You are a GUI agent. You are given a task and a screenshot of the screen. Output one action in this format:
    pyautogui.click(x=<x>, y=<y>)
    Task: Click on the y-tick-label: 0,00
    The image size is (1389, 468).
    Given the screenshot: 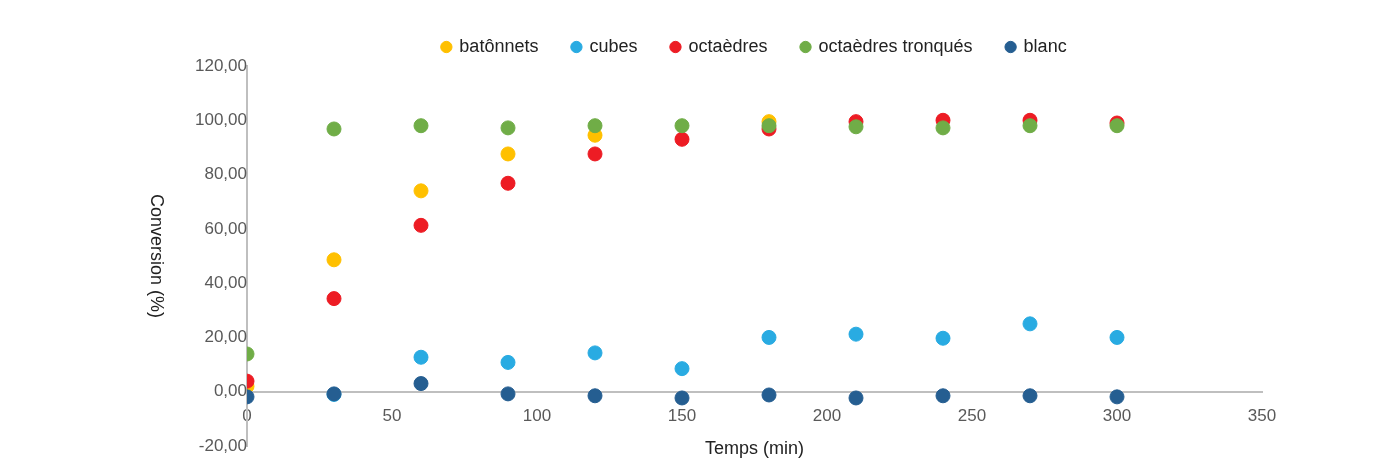 What is the action you would take?
    pyautogui.click(x=230, y=391)
    